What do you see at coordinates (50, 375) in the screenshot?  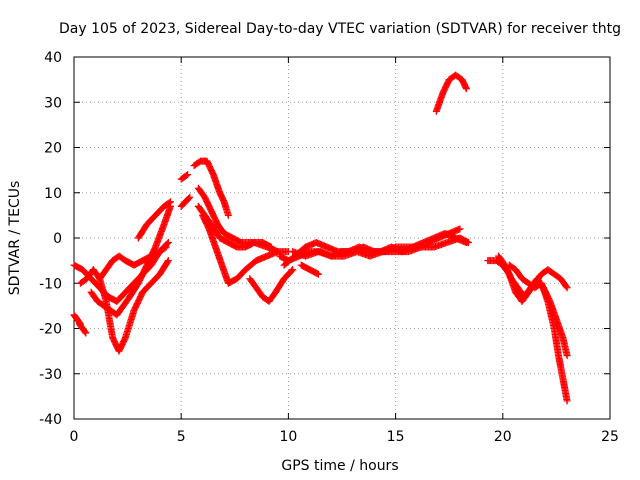 I see `y-tick-label: -30` at bounding box center [50, 375].